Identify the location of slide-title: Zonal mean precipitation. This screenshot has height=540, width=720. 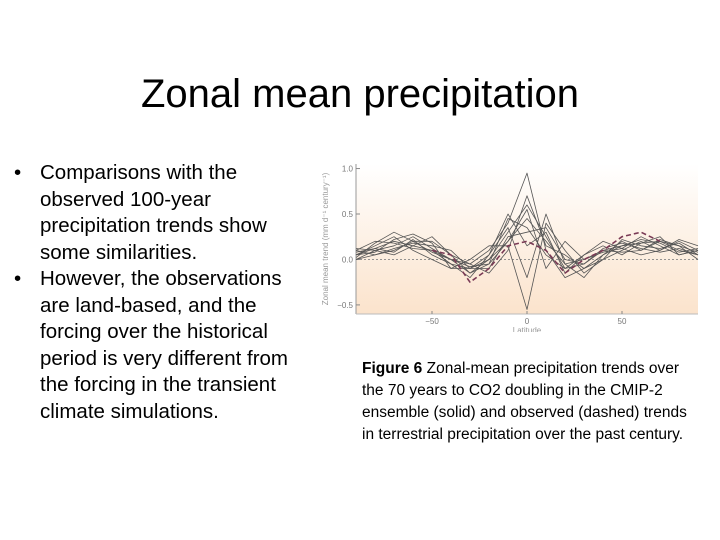
(360, 94).